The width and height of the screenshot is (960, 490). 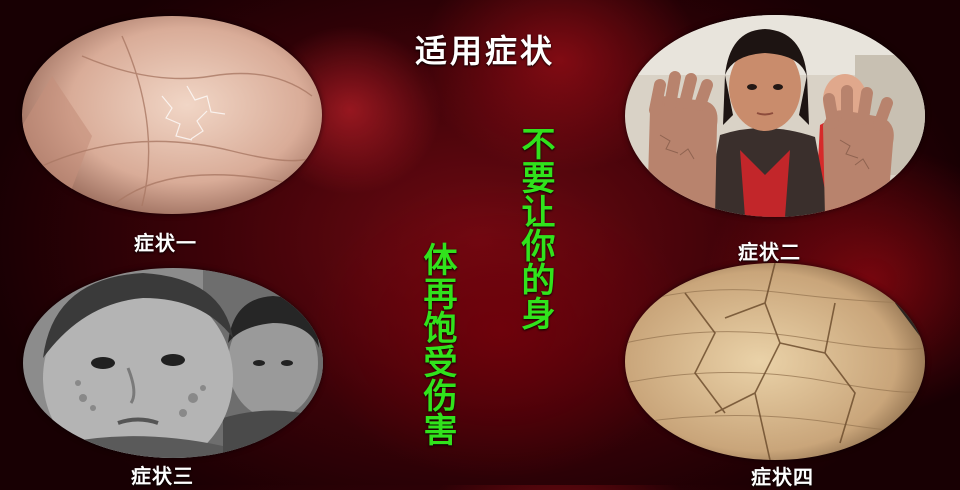 What do you see at coordinates (485, 51) in the screenshot?
I see `page-title: 适用症状` at bounding box center [485, 51].